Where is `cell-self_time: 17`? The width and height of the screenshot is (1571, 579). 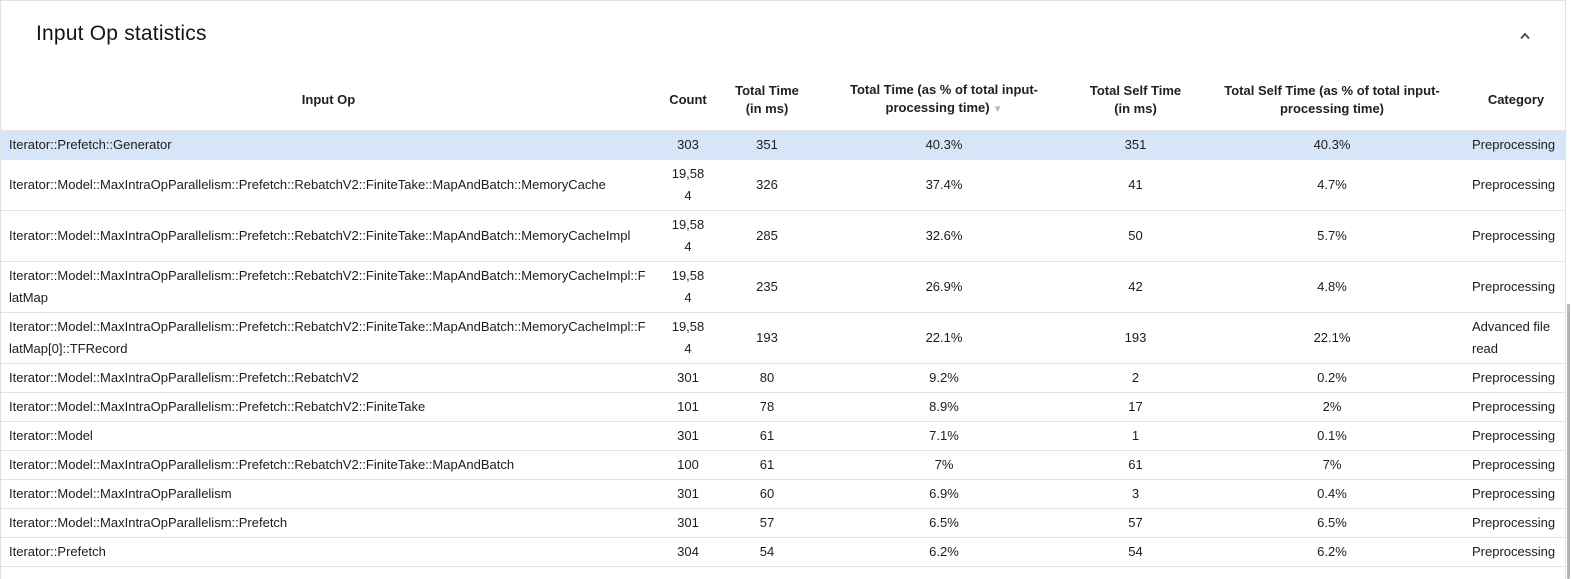
cell-self_time: 17 is located at coordinates (1135, 407).